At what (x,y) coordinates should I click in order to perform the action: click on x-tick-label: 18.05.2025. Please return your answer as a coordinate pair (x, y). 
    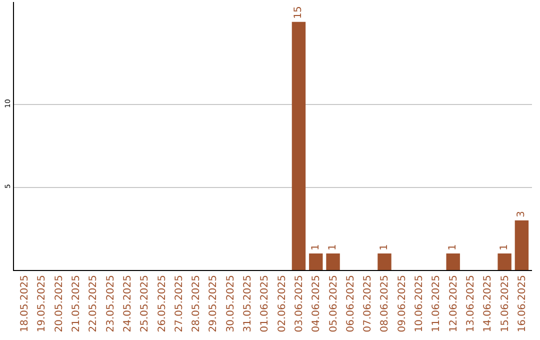
    Looking at the image, I should click on (25, 303).